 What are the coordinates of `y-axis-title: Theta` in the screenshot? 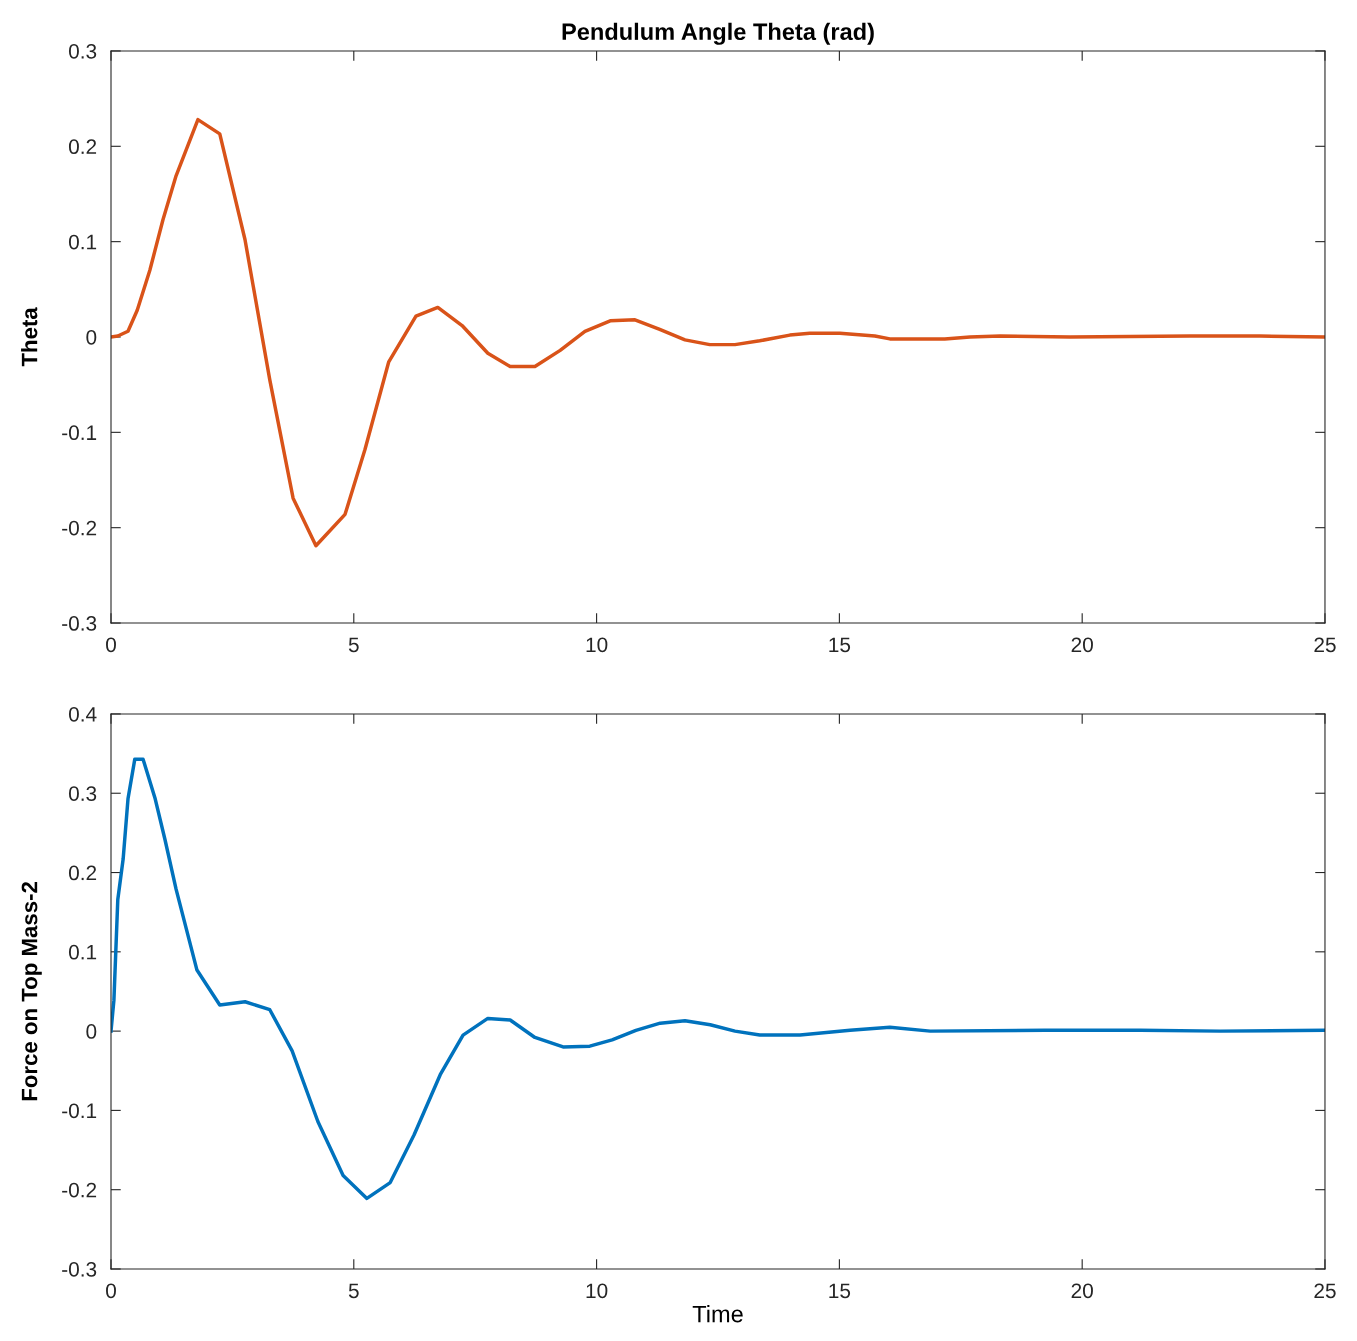 It's located at (29, 337).